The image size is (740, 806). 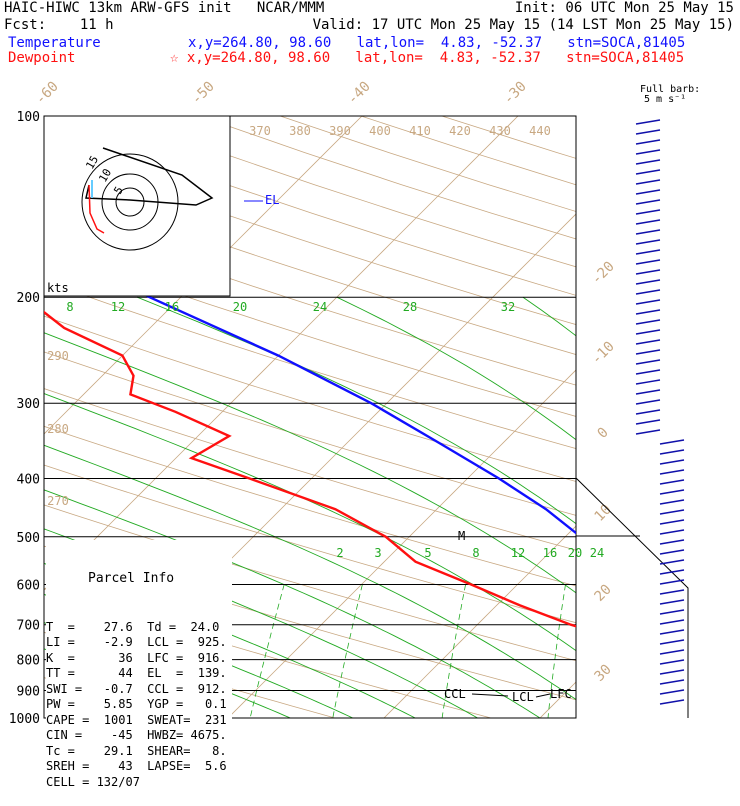 What do you see at coordinates (670, 89) in the screenshot?
I see `barb-legend-1: Full barb:` at bounding box center [670, 89].